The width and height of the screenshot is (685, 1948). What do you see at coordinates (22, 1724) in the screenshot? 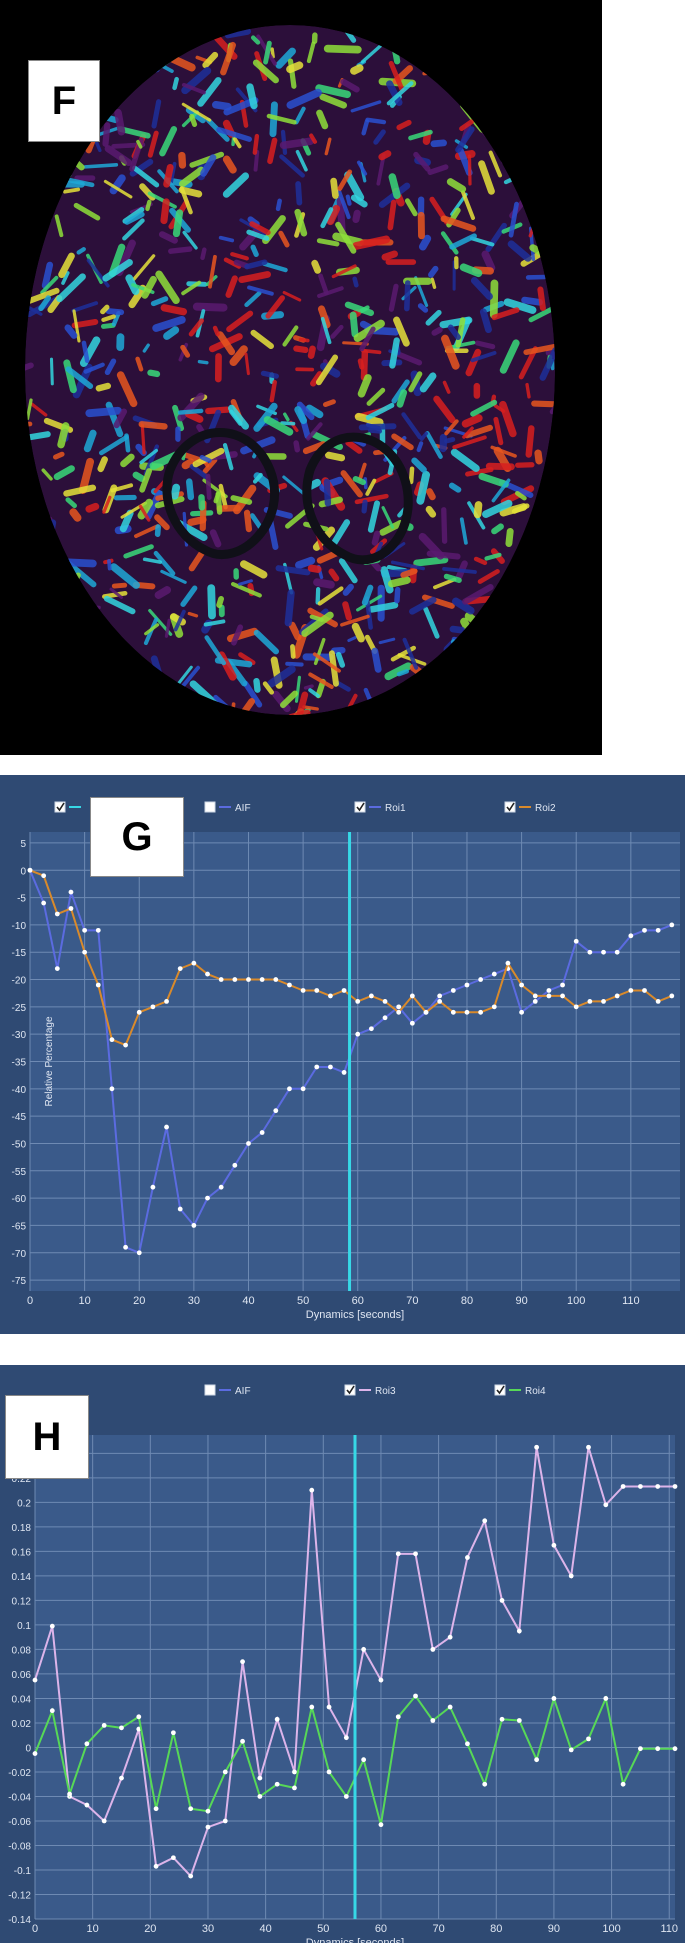
I see `y-tick-label: 0.02` at bounding box center [22, 1724].